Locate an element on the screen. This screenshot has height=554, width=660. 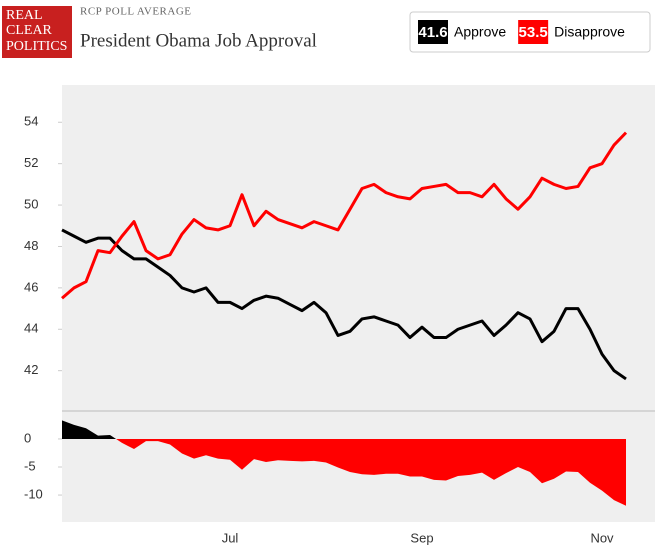
logo is located at coordinates (37, 32).